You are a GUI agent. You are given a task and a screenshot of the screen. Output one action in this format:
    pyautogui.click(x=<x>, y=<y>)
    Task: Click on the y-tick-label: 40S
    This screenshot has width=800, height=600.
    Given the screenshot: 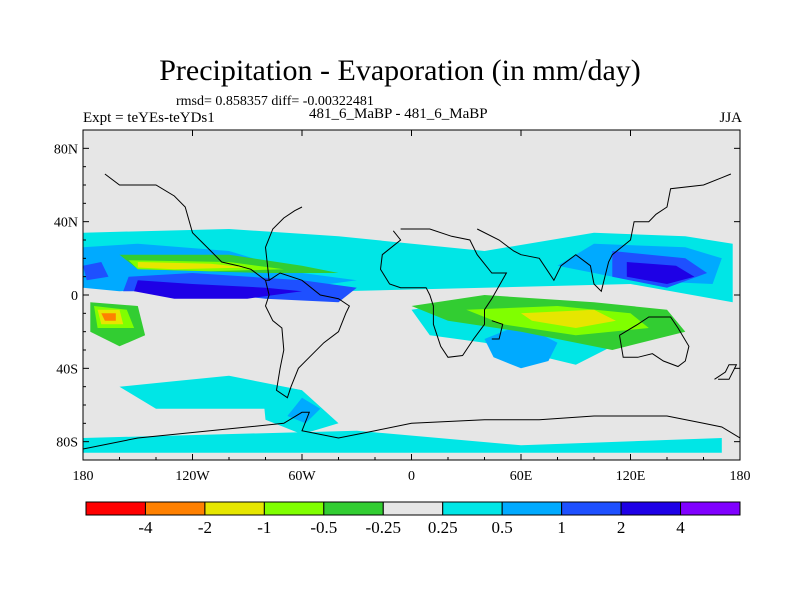 What is the action you would take?
    pyautogui.click(x=67, y=369)
    